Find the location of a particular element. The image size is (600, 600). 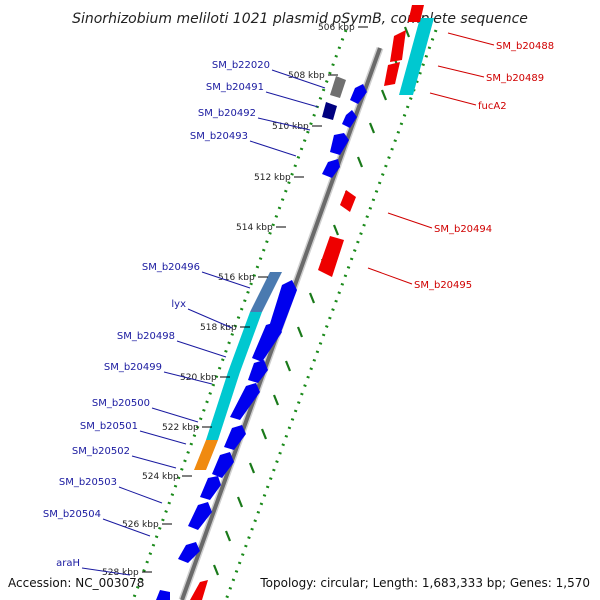

forward-gene-label: SM_b20499 is located at coordinates (133, 367).